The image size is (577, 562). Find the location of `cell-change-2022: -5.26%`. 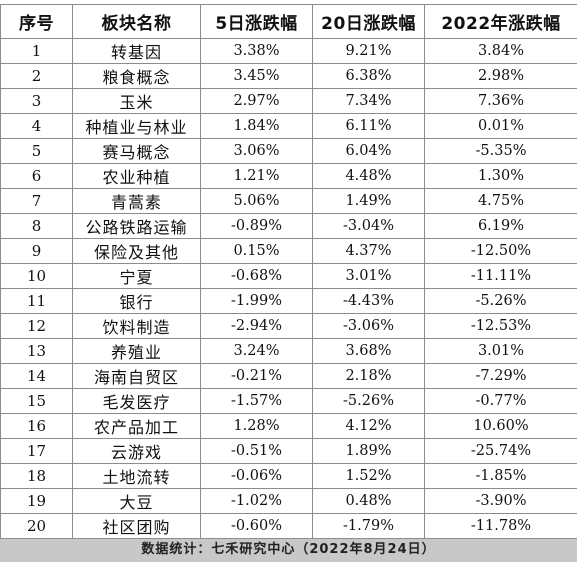

cell-change-2022: -5.26% is located at coordinates (500, 301).